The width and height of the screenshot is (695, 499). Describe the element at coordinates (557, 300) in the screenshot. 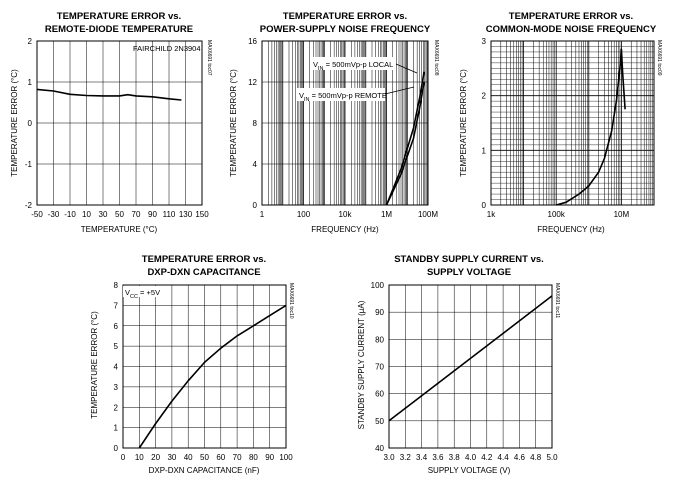

I see `chart5-figure-code: MAX6691 toc11` at that location.